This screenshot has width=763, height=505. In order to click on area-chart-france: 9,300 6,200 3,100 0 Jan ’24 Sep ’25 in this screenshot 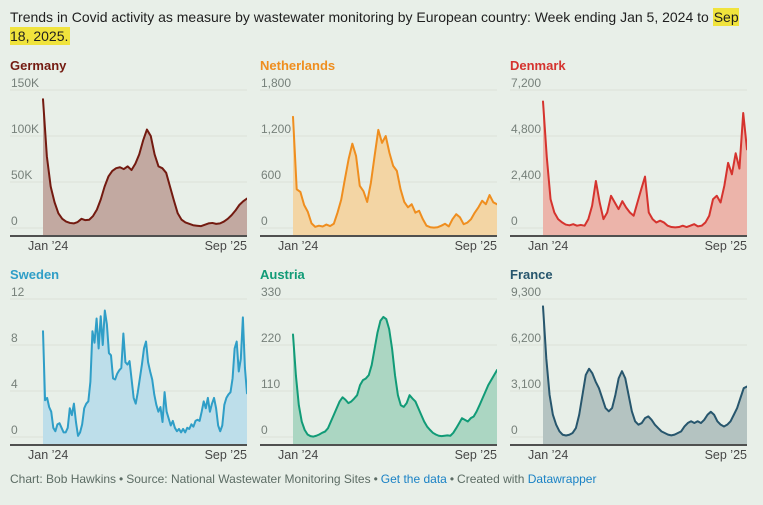, I will do `click(628, 373)`.